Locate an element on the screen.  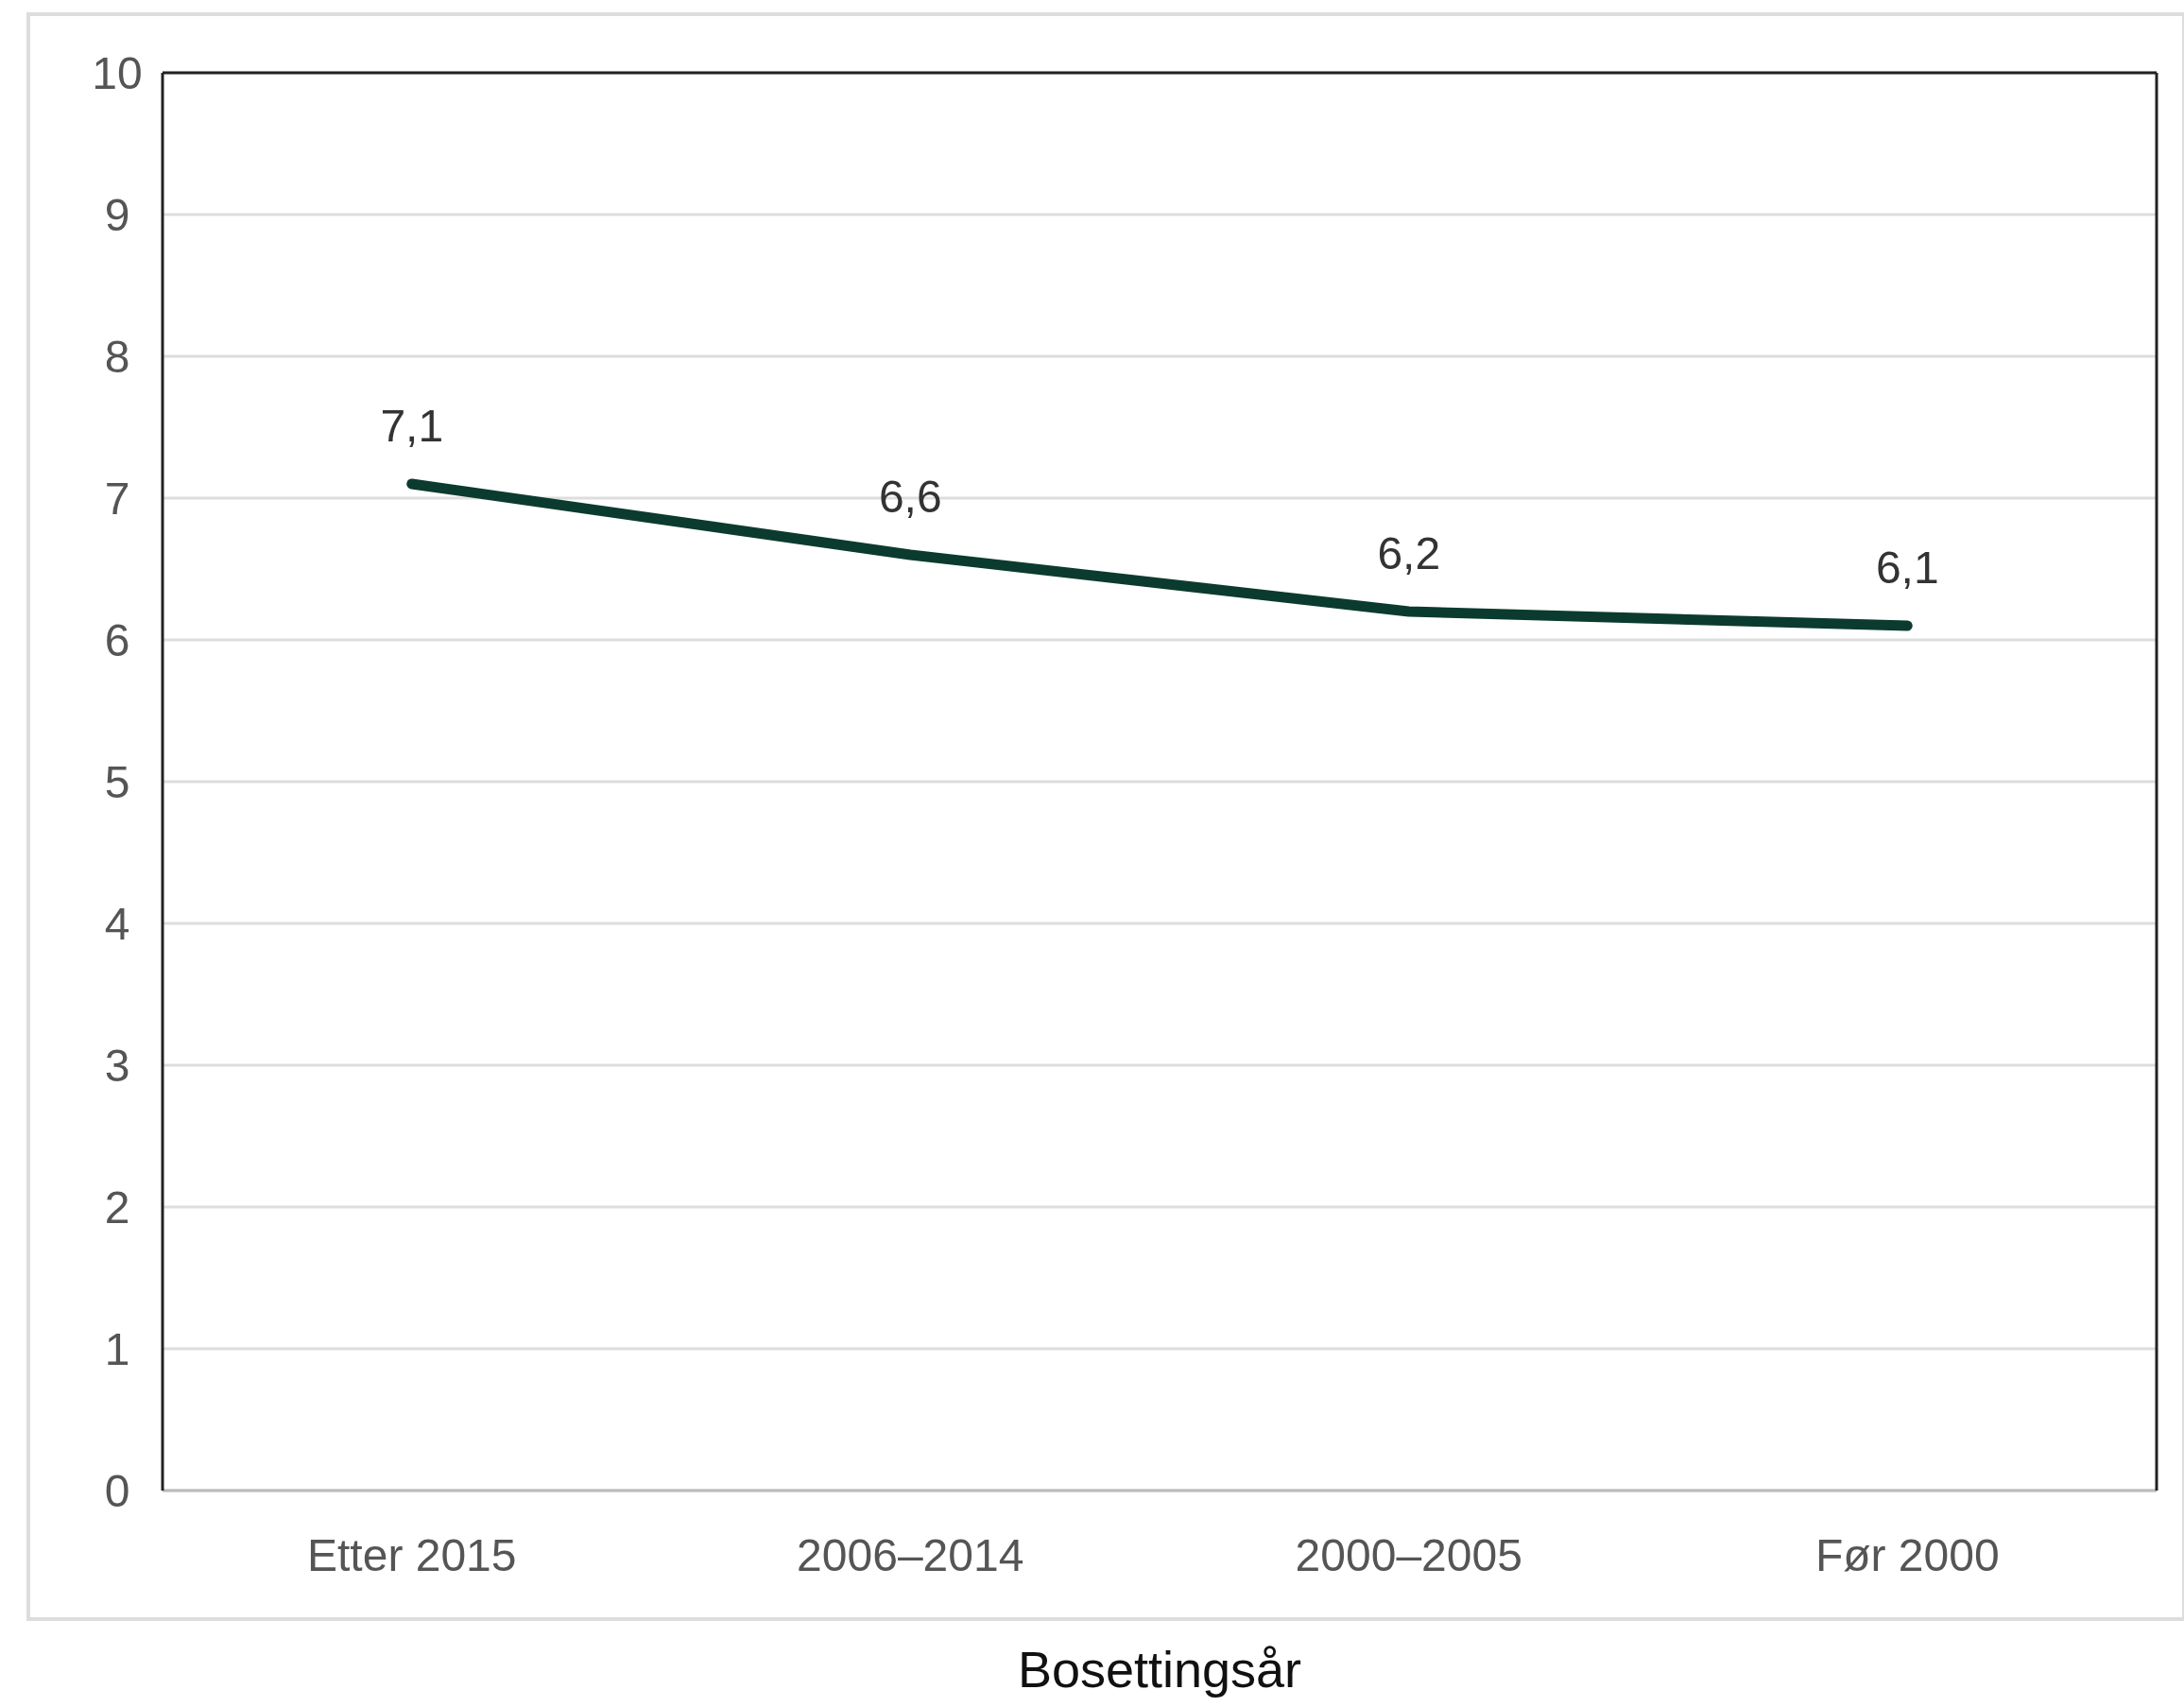
y-tick-label: 8 is located at coordinates (117, 356).